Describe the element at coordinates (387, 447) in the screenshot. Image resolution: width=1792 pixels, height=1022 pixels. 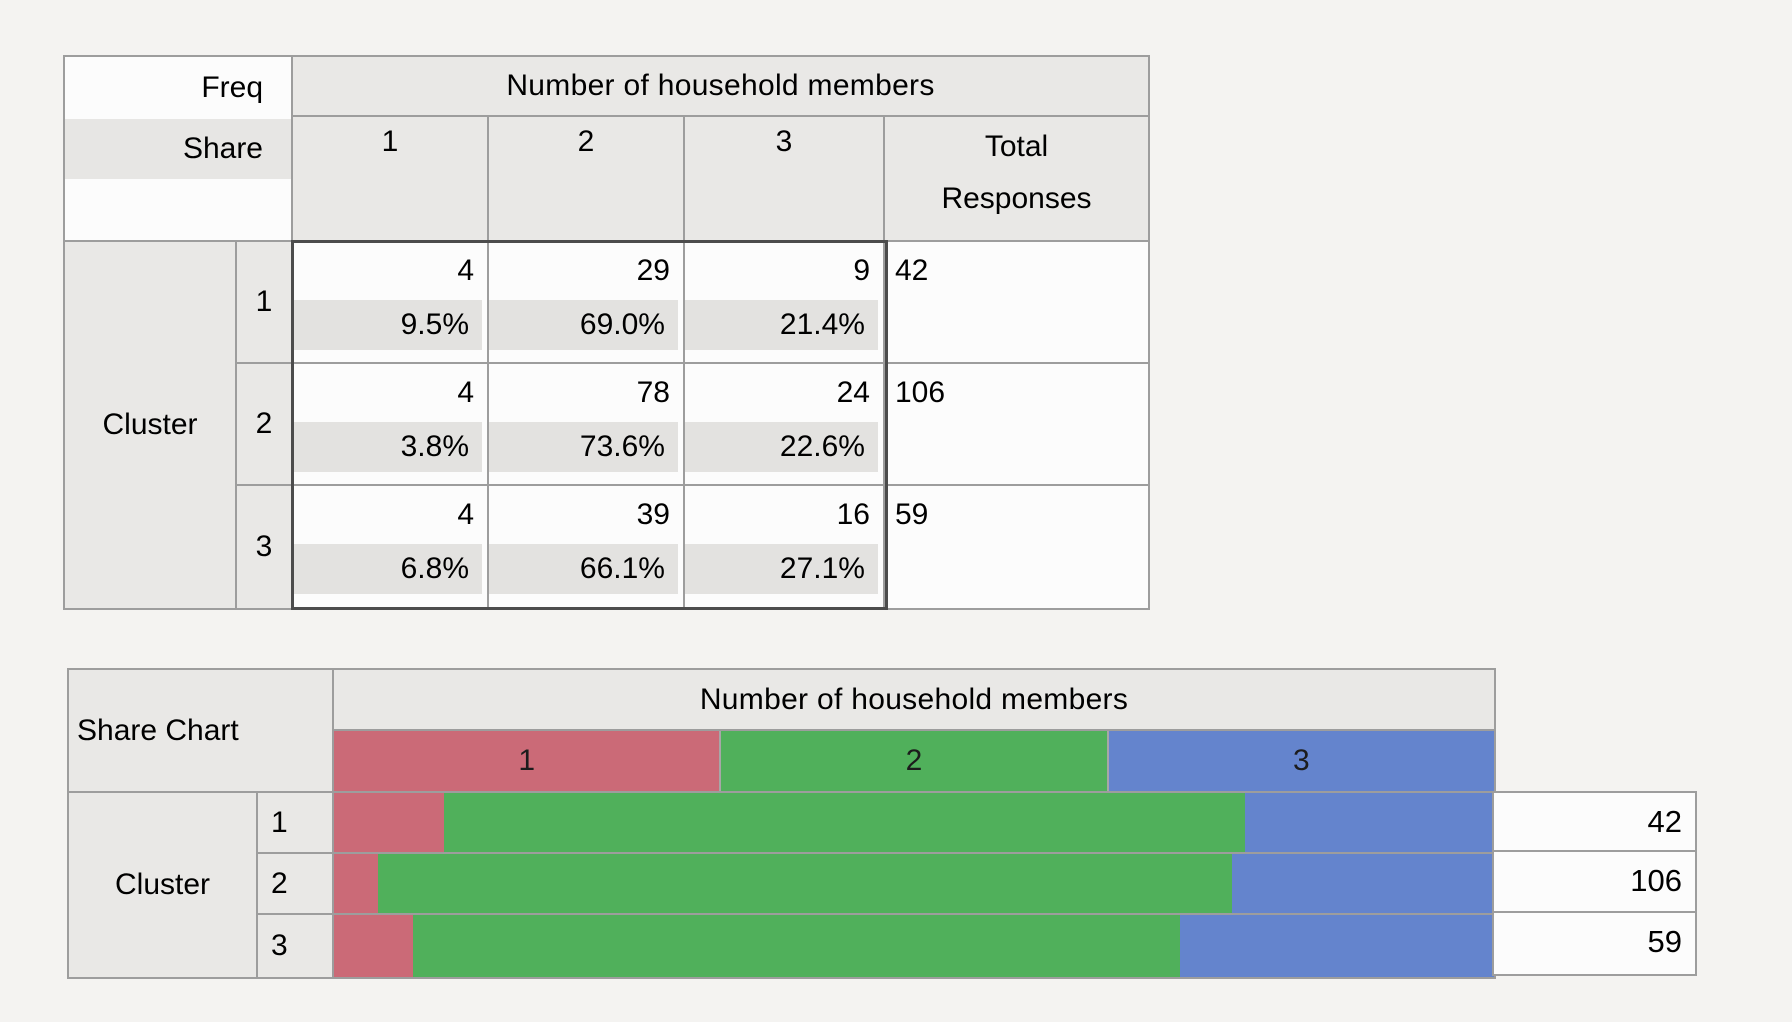
I see `share-value: 3.8%` at that location.